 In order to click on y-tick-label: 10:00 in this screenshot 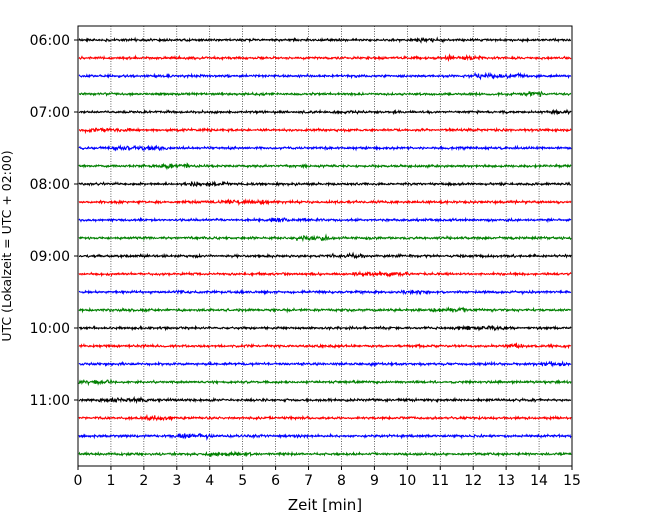, I will do `click(50, 329)`.